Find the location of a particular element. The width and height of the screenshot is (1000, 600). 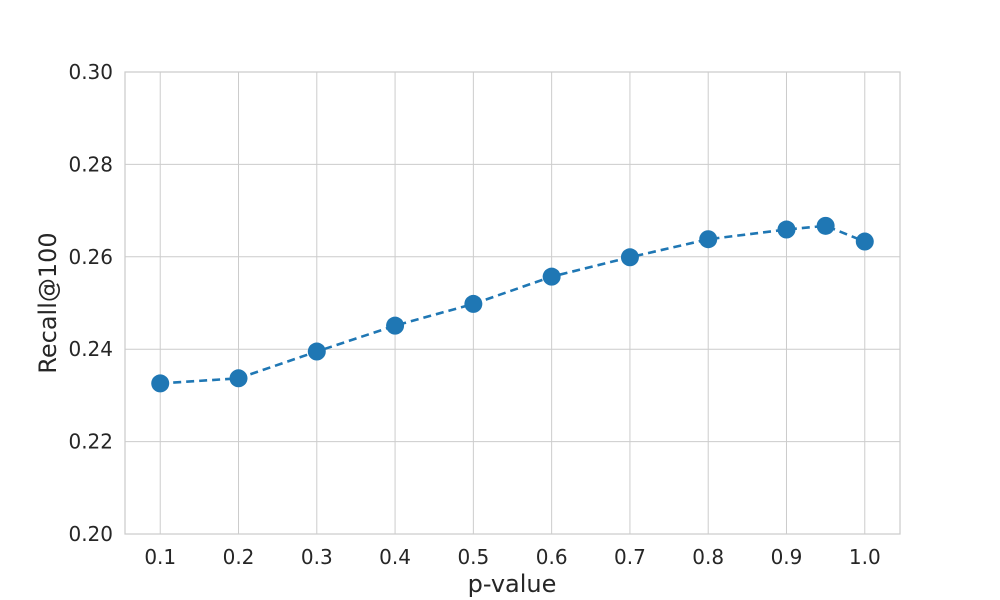

y-tick-label: 0.28 is located at coordinates (90, 164).